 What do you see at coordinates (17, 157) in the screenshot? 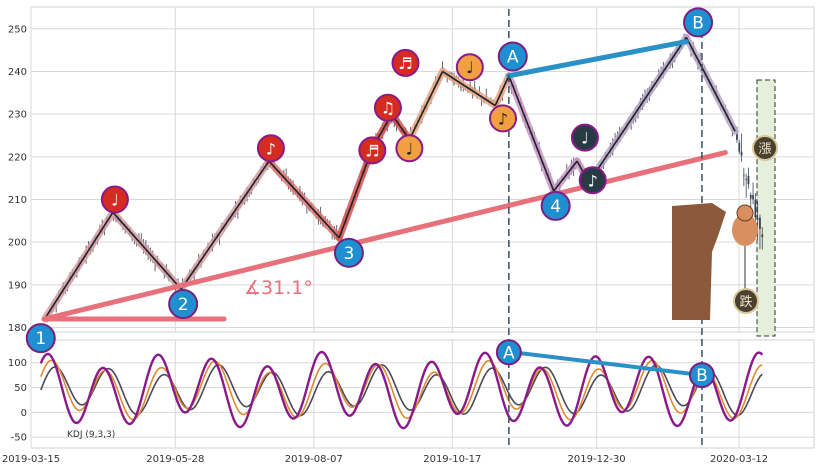
I see `price-tick-label: 220` at bounding box center [17, 157].